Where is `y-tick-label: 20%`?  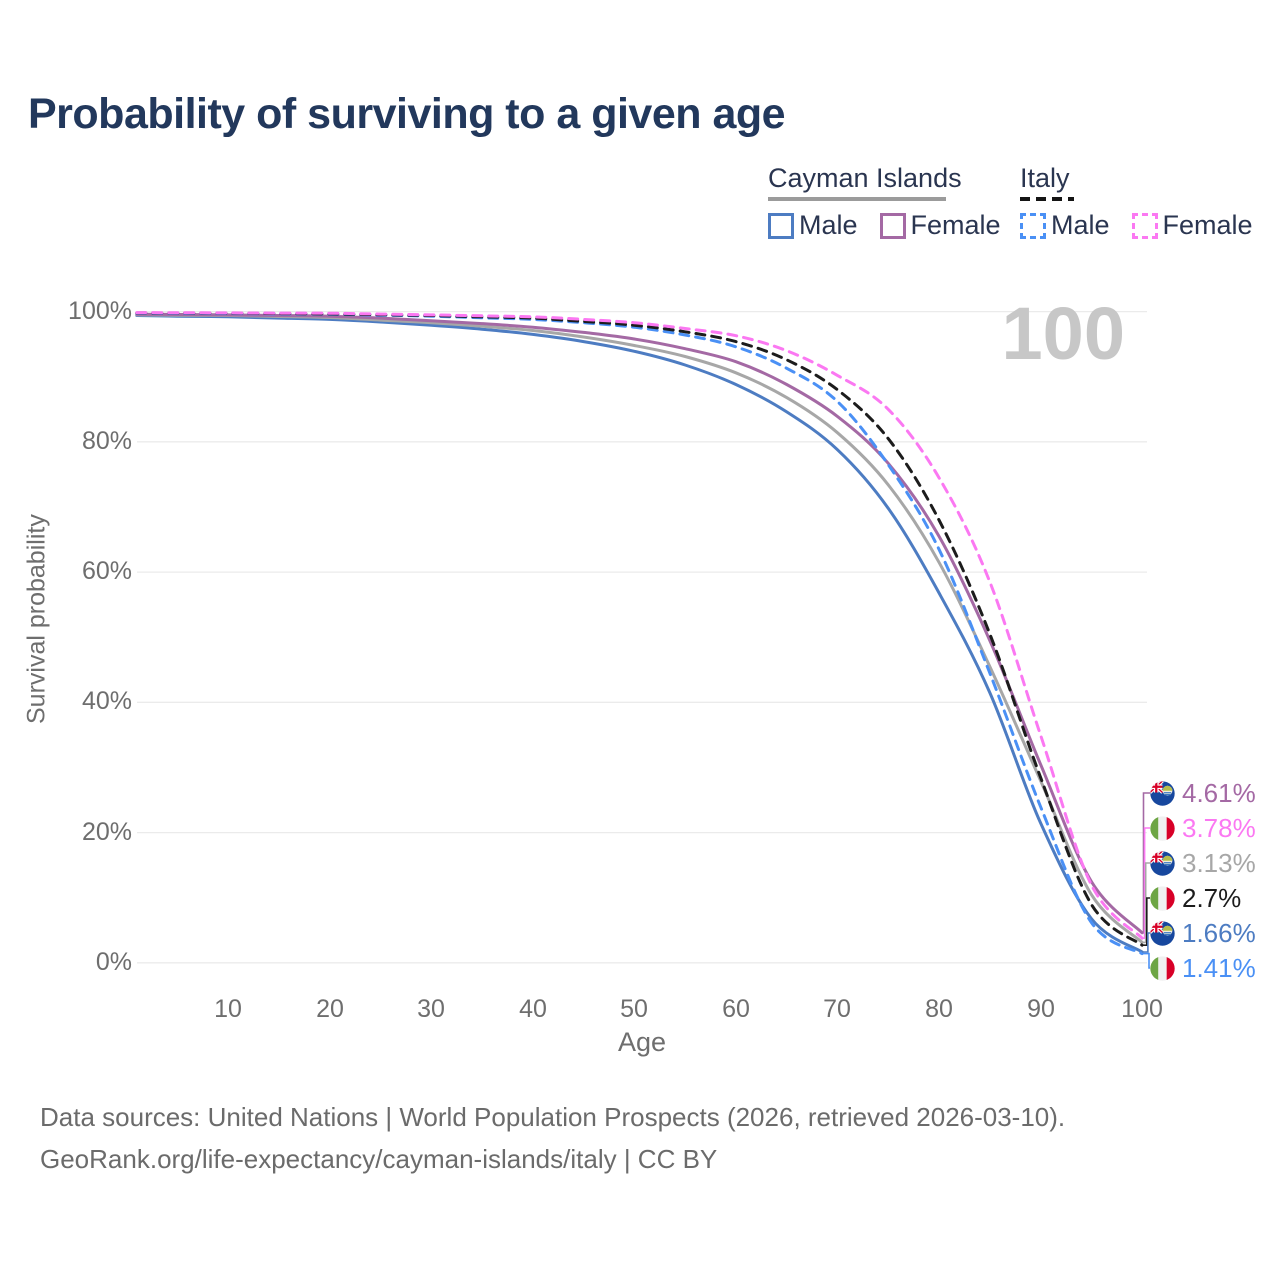
y-tick-label: 20% is located at coordinates (106, 832).